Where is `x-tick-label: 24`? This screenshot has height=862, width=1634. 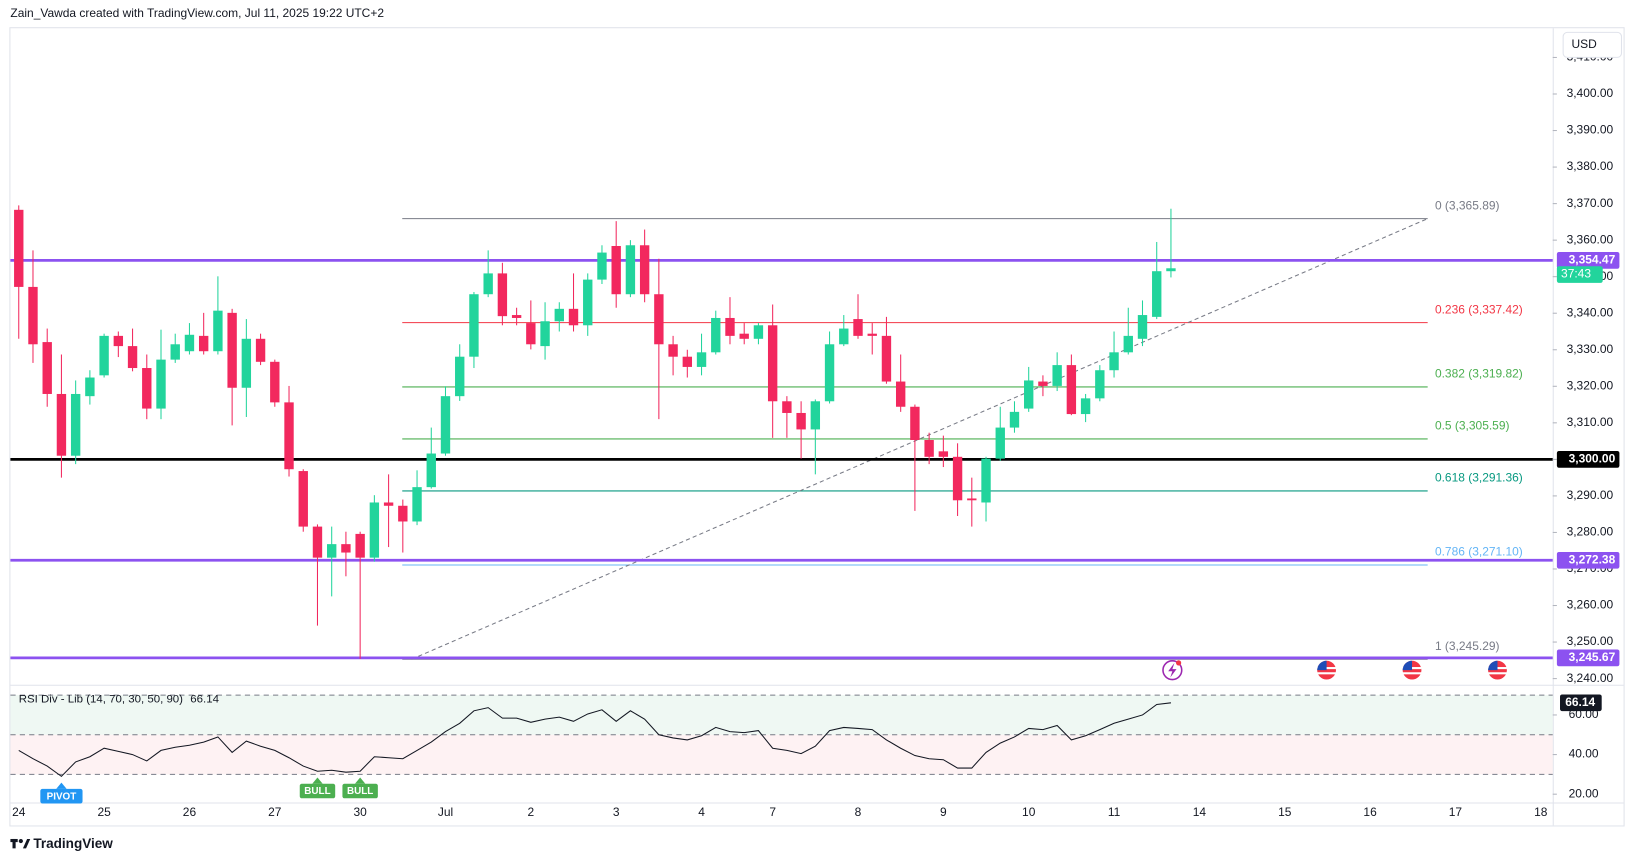
x-tick-label: 24 is located at coordinates (19, 812).